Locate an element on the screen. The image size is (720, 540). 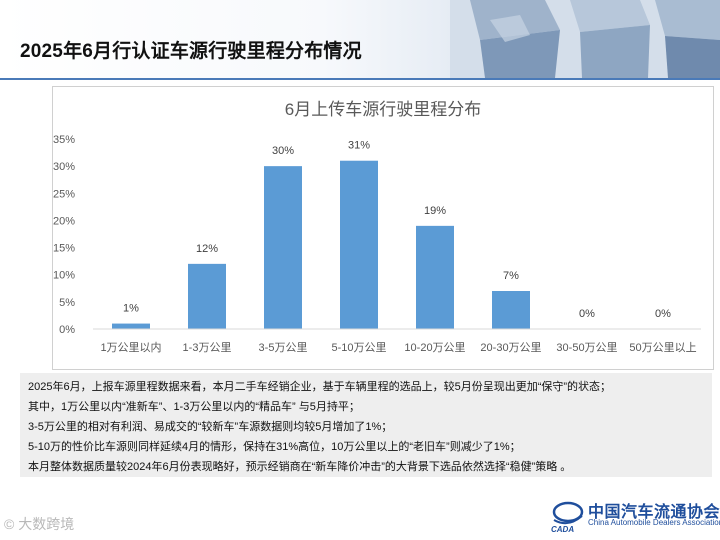
y-tick-label: 10% is located at coordinates (64, 276).